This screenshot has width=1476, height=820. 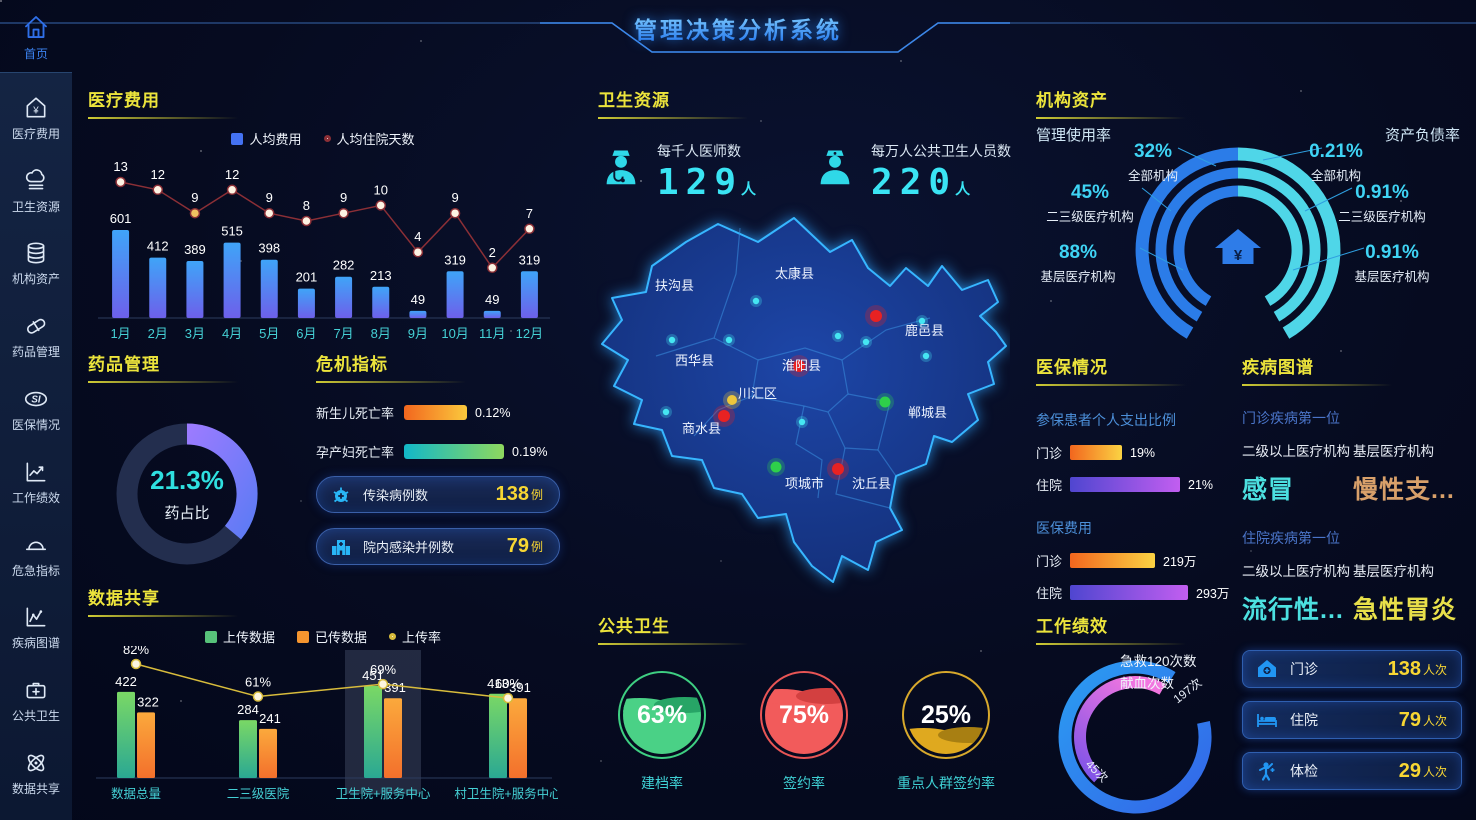 What do you see at coordinates (1137, 628) in the screenshot?
I see `panel-title: 工作绩效` at bounding box center [1137, 628].